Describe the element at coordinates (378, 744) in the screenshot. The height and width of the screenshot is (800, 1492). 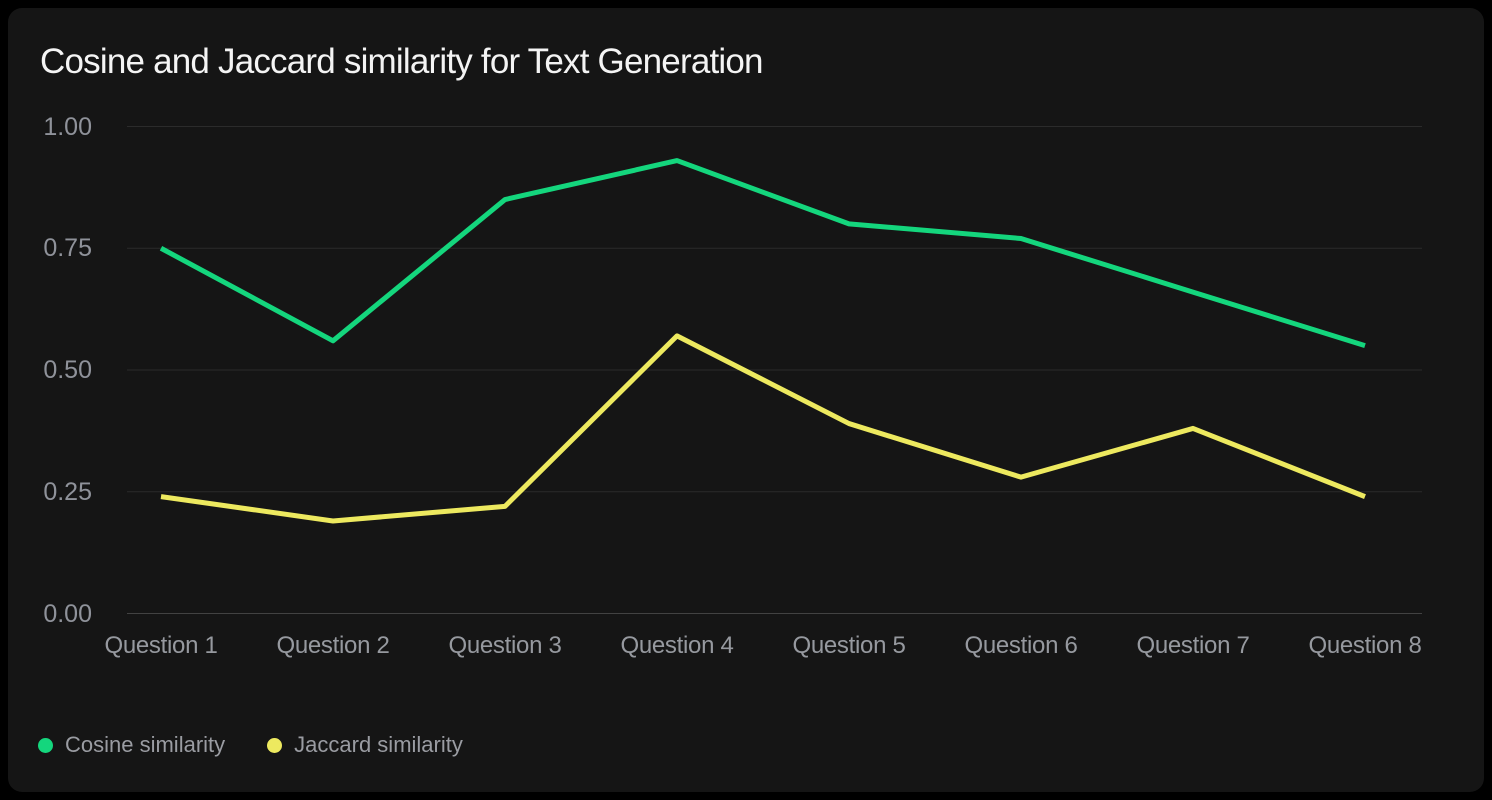
I see `legend-label: Jaccard similarity` at that location.